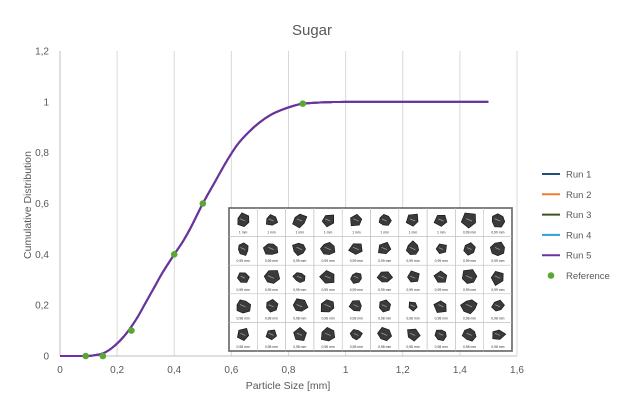 Image resolution: width=625 pixels, height=417 pixels. Describe the element at coordinates (312, 30) in the screenshot. I see `chart-title: Sugar` at that location.